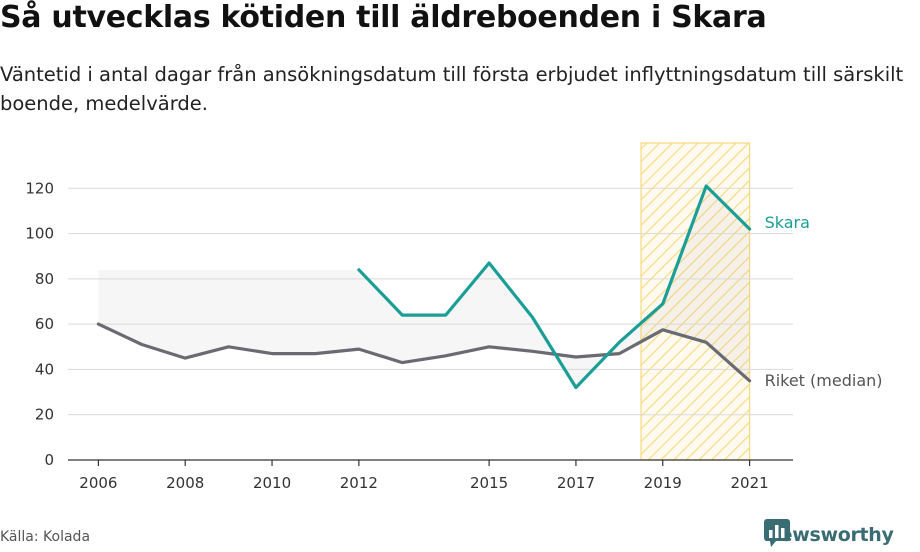 Image resolution: width=920 pixels, height=552 pixels. I want to click on y-tick-label: 20, so click(44, 415).